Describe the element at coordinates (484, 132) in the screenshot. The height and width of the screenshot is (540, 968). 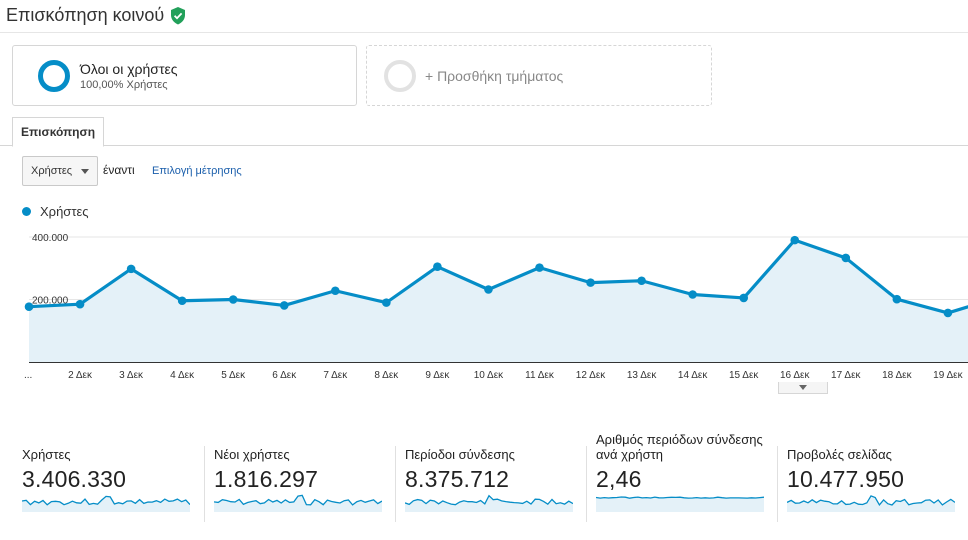
I see `tab-bar: Επισκόπηση` at that location.